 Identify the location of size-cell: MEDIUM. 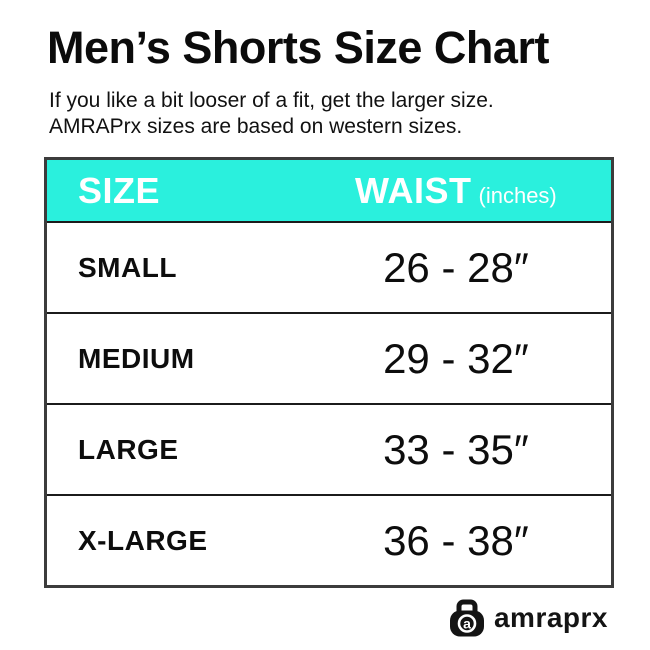
(136, 358).